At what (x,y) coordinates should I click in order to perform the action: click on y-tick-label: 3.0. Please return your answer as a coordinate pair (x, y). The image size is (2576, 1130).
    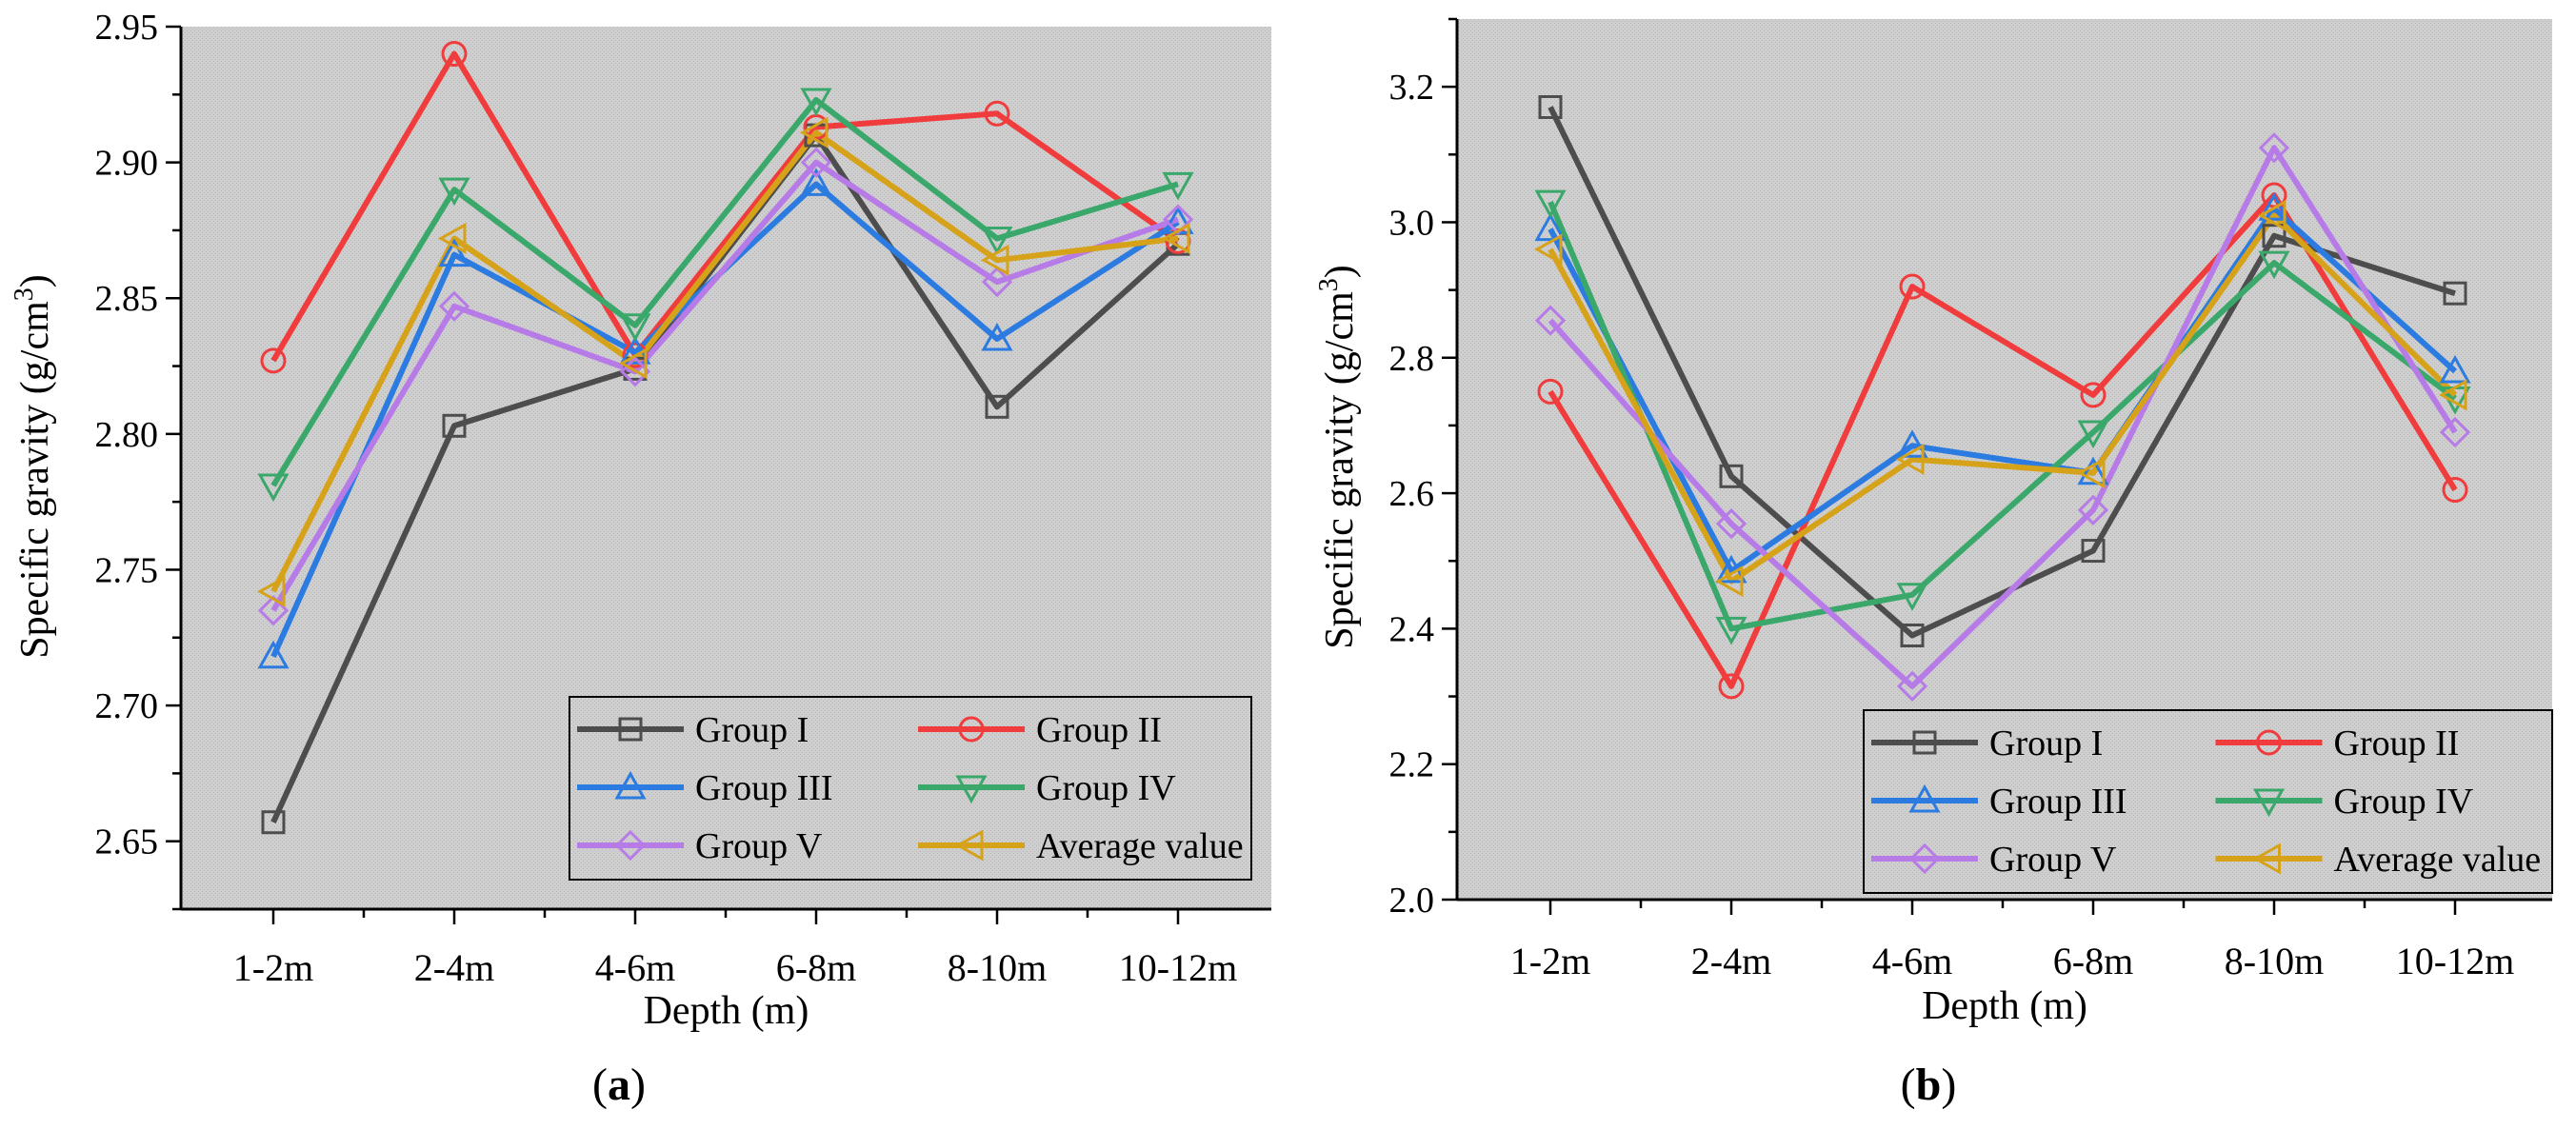
    Looking at the image, I should click on (1412, 223).